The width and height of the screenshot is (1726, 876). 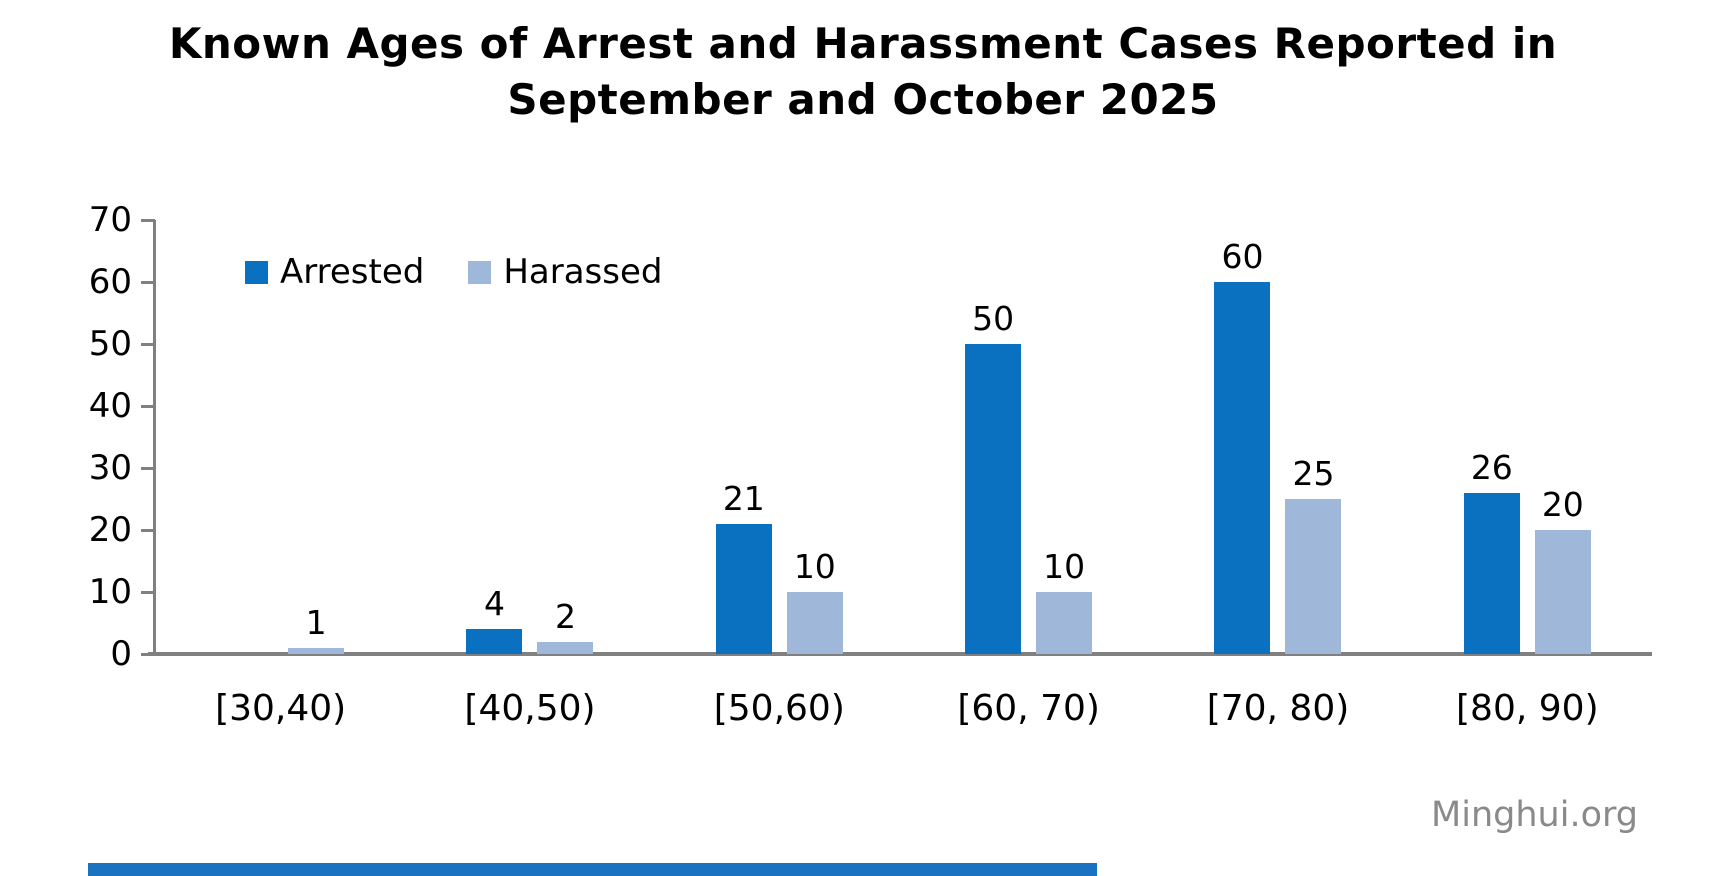 What do you see at coordinates (110, 530) in the screenshot?
I see `y-axis-tick-label: 20` at bounding box center [110, 530].